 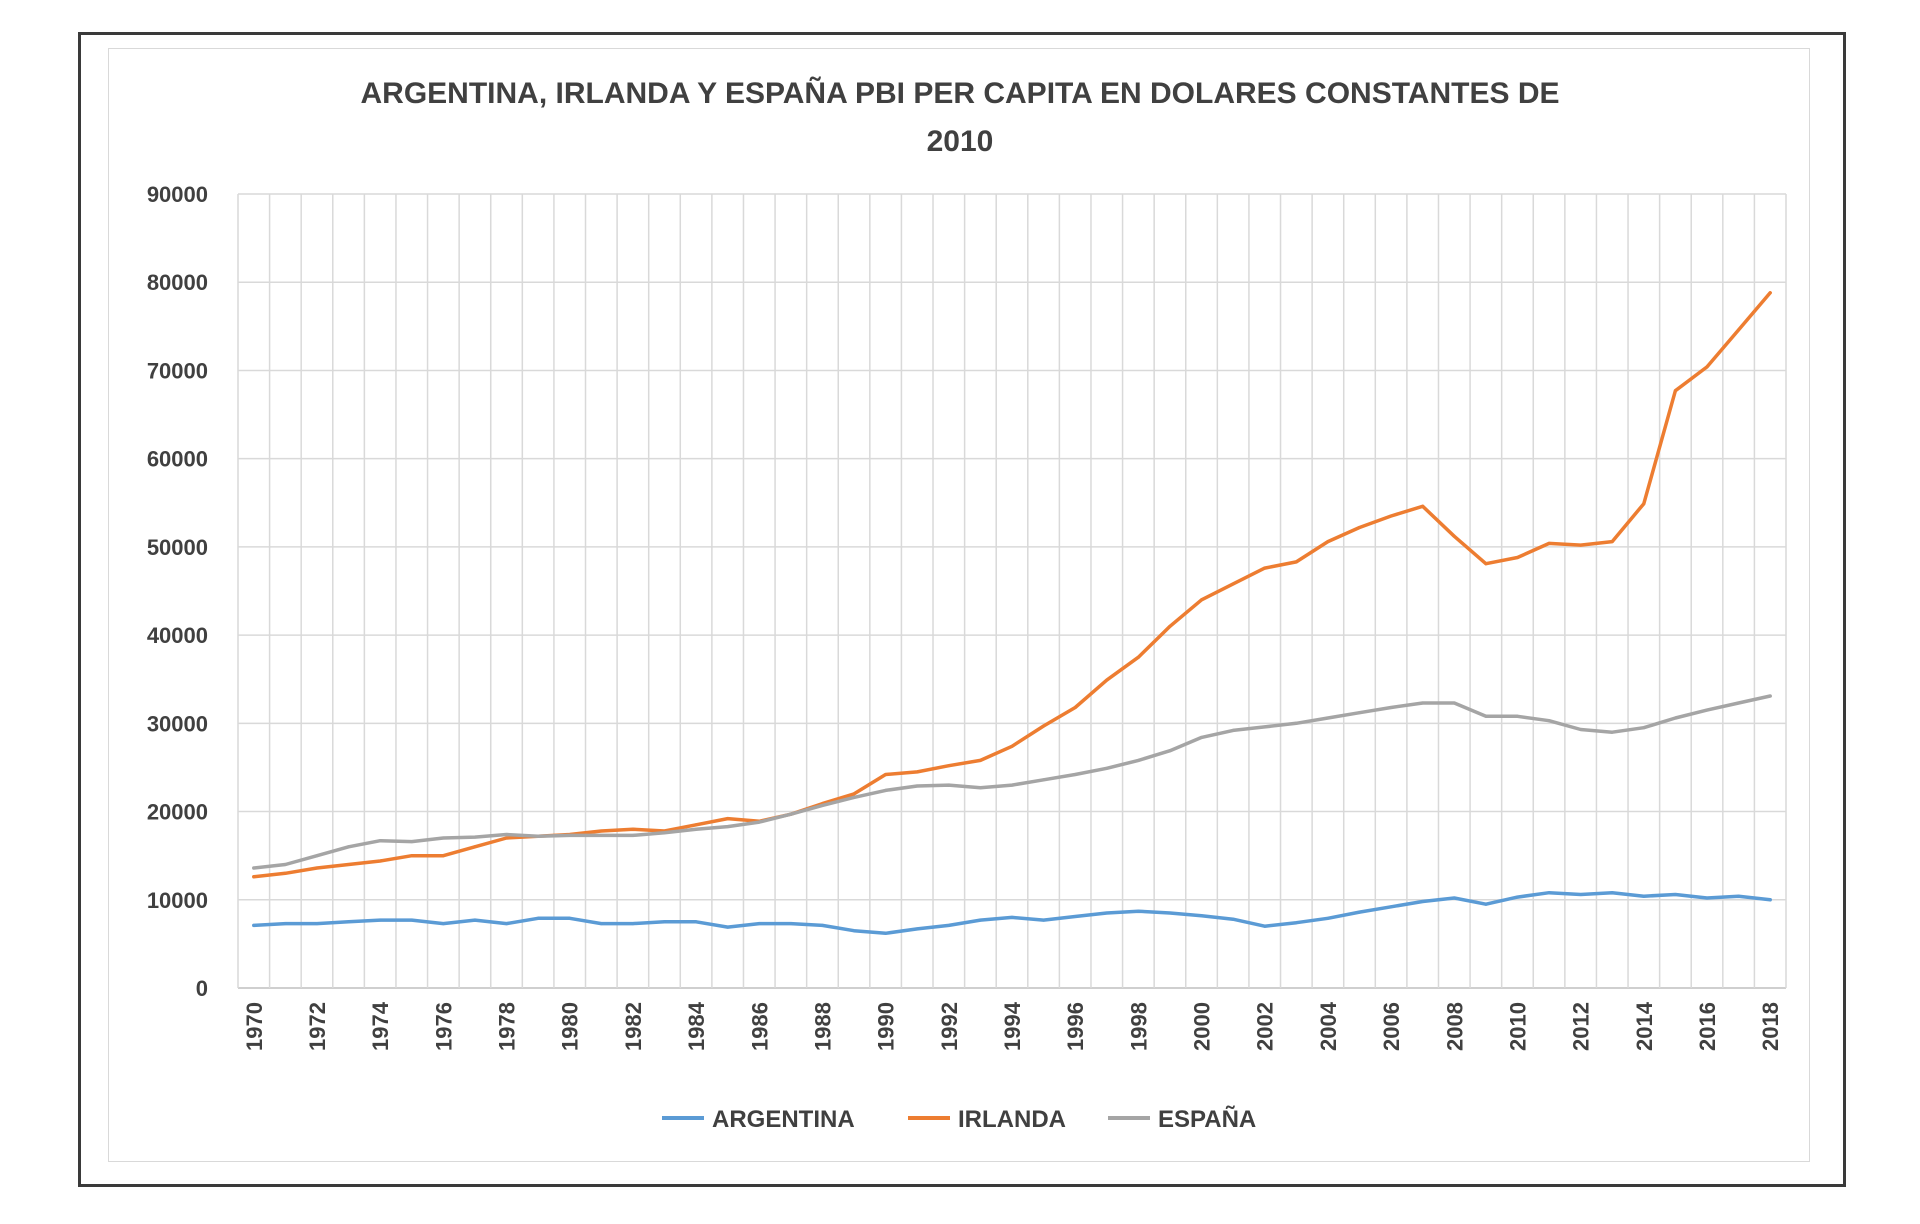 What do you see at coordinates (1707, 1026) in the screenshot?
I see `x-tick-label: 2016` at bounding box center [1707, 1026].